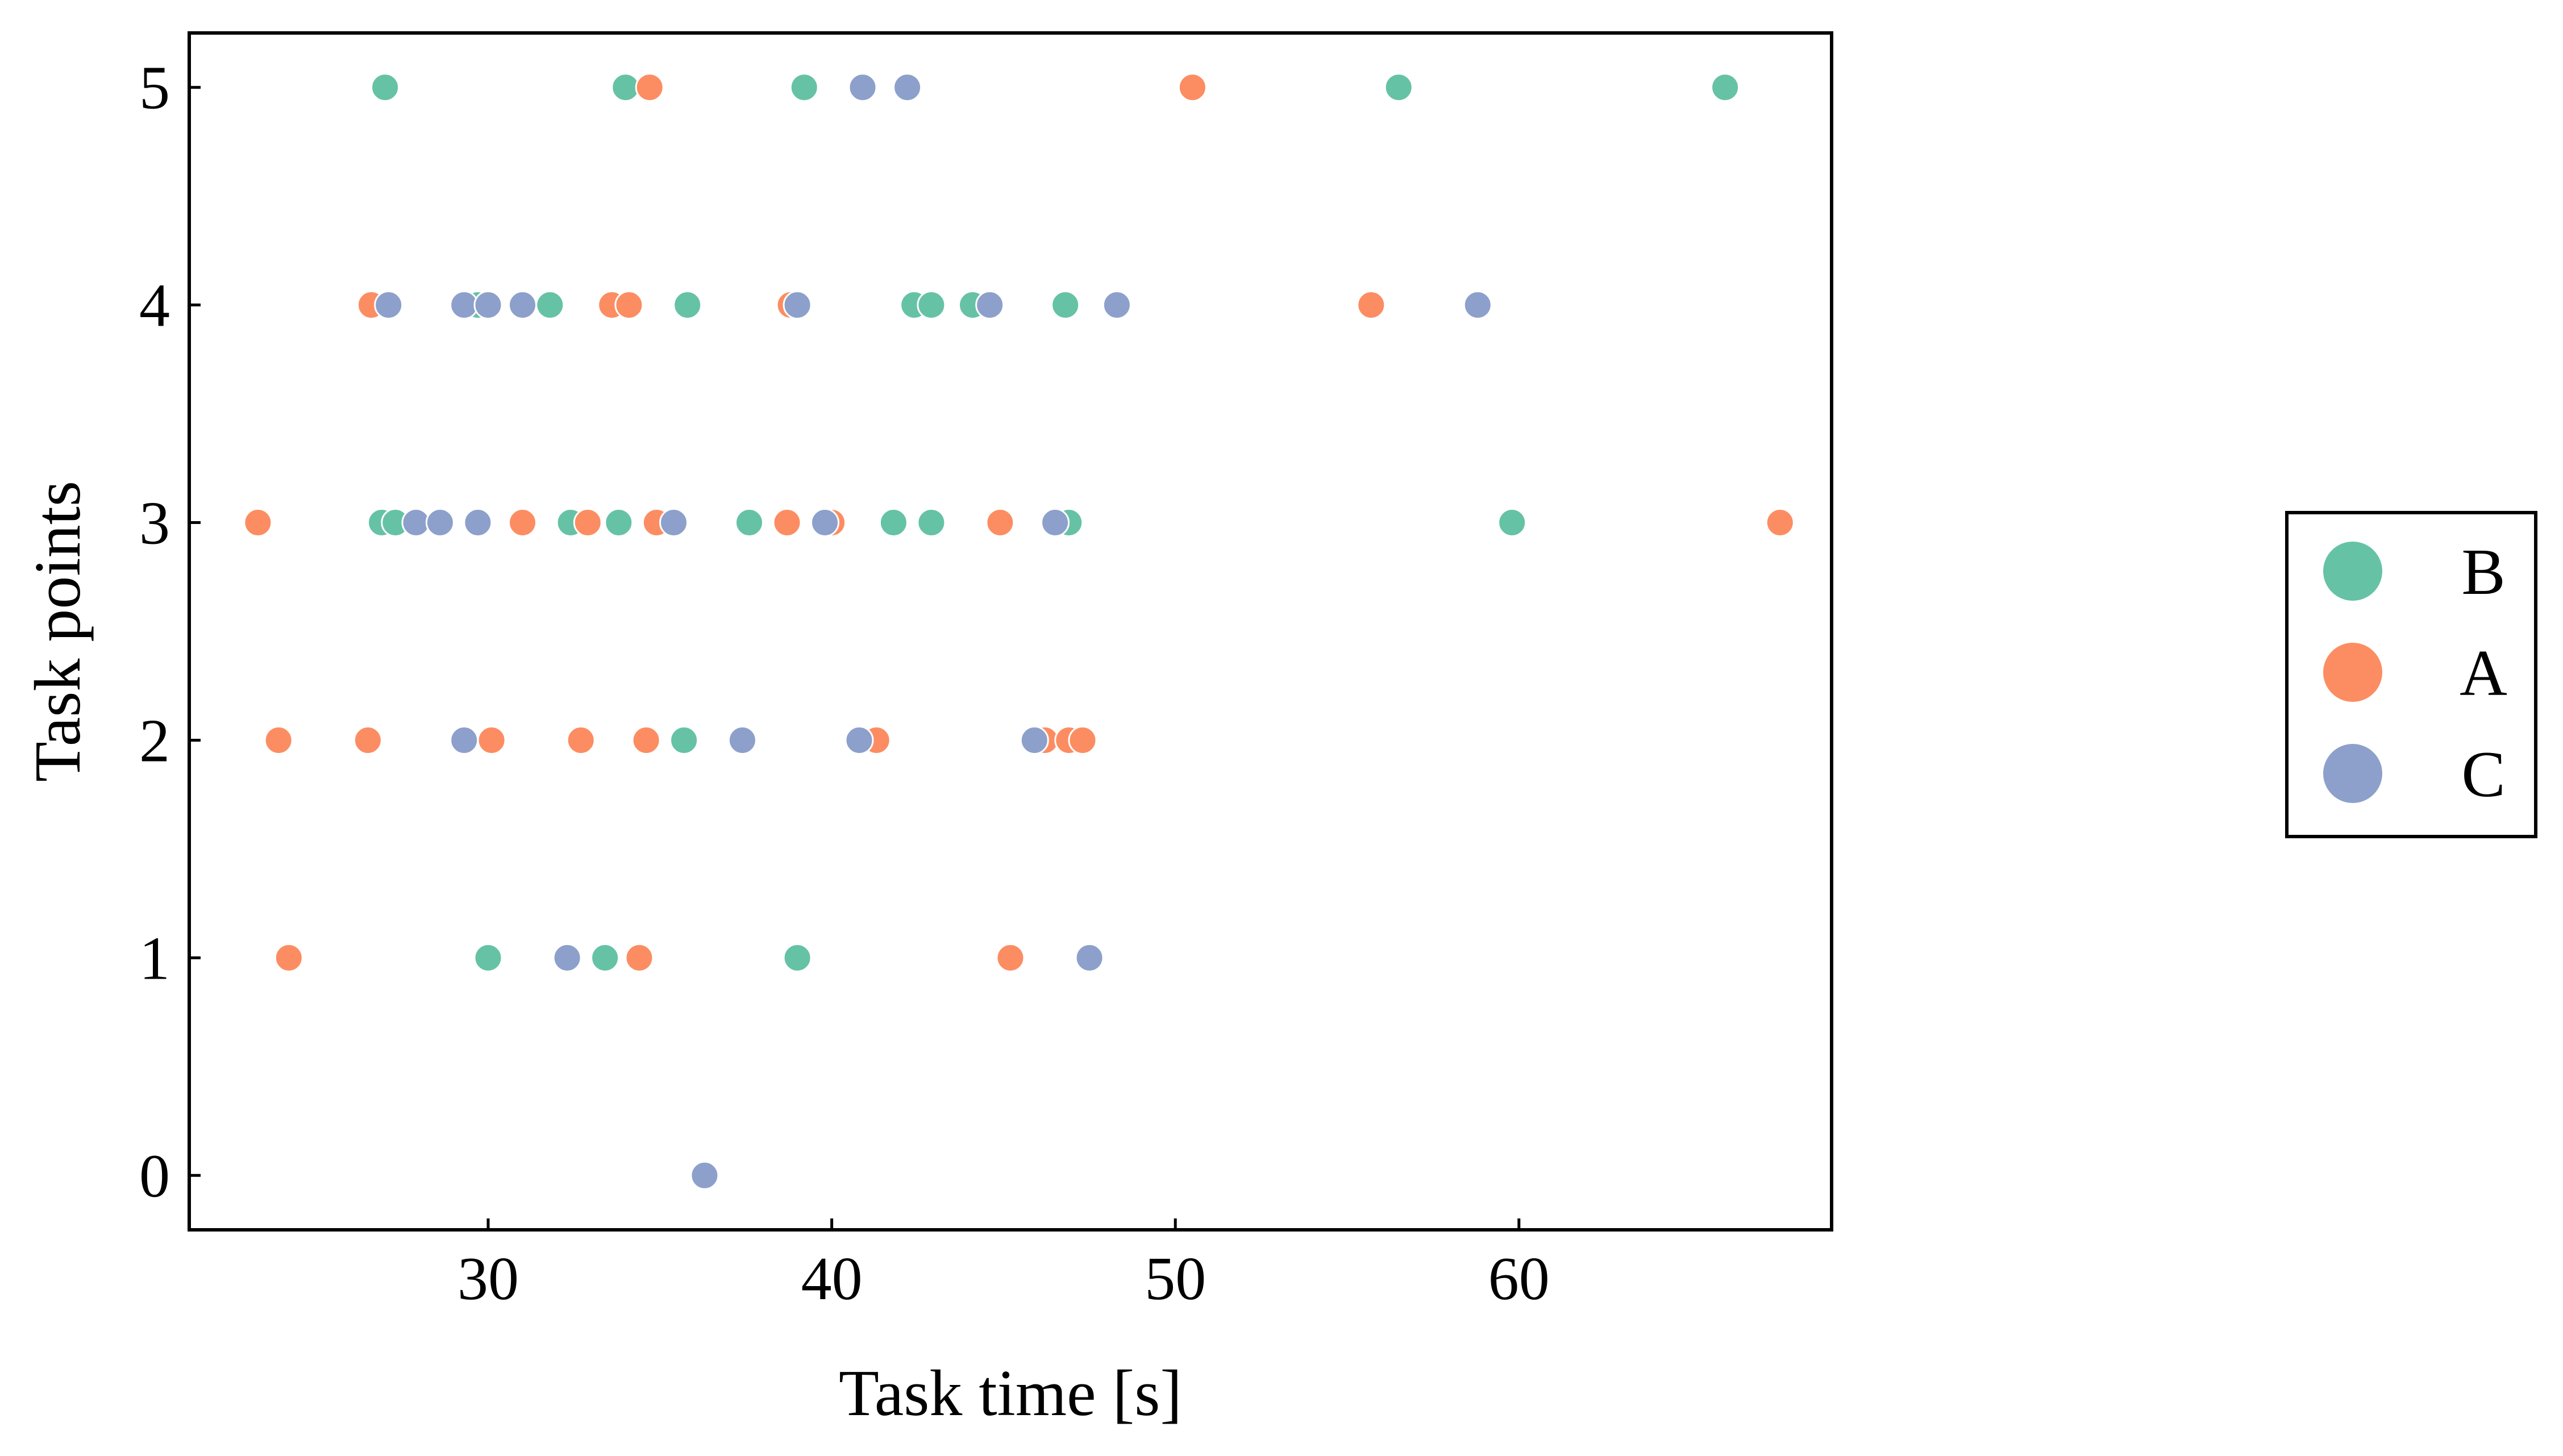  Describe the element at coordinates (154, 306) in the screenshot. I see `y-tick-label-4: 4` at that location.